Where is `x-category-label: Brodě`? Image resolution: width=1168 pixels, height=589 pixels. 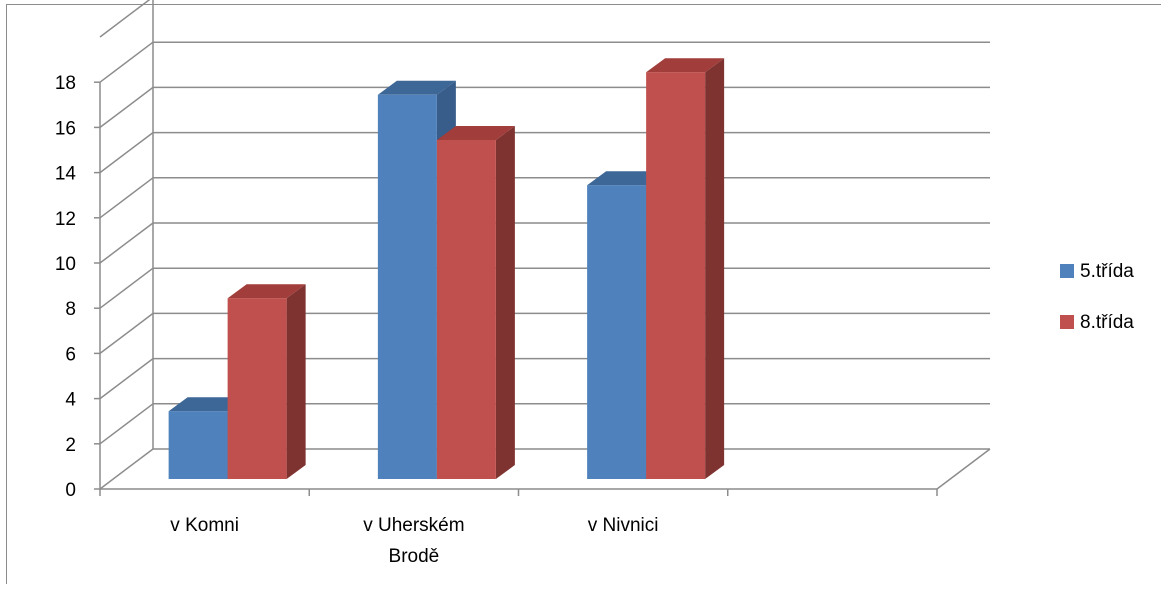 x-category-label: Brodě is located at coordinates (414, 556).